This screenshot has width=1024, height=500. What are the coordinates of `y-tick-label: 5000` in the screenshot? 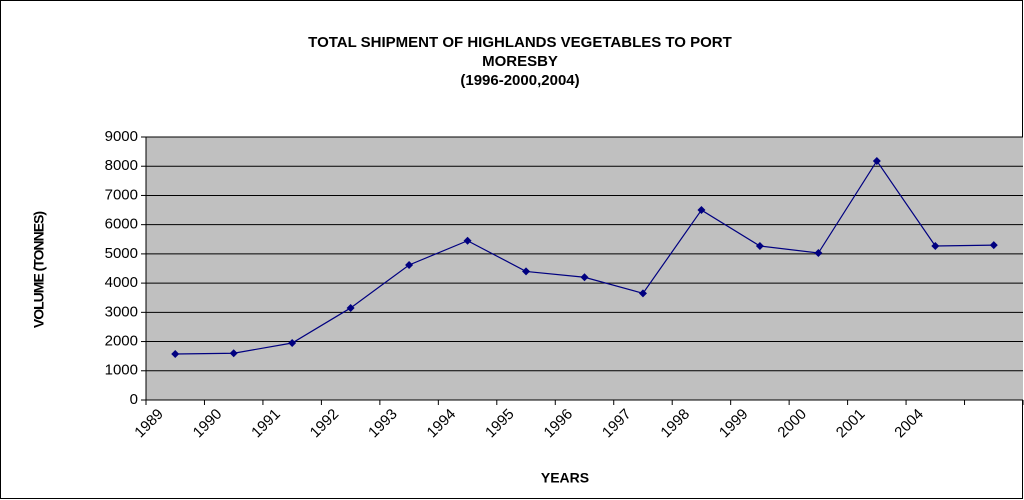 It's located at (121, 253).